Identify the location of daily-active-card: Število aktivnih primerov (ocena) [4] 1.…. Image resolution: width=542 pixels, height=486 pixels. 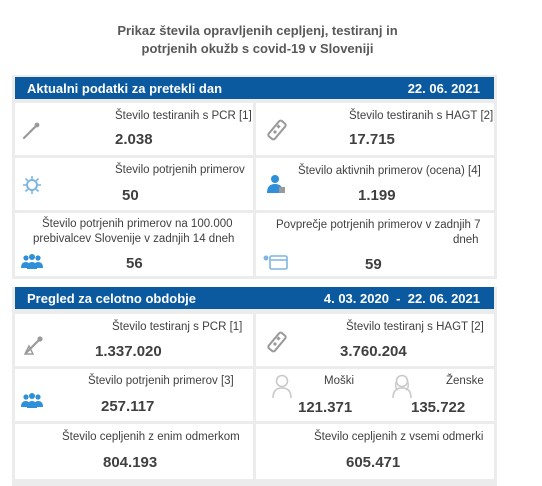
(375, 184).